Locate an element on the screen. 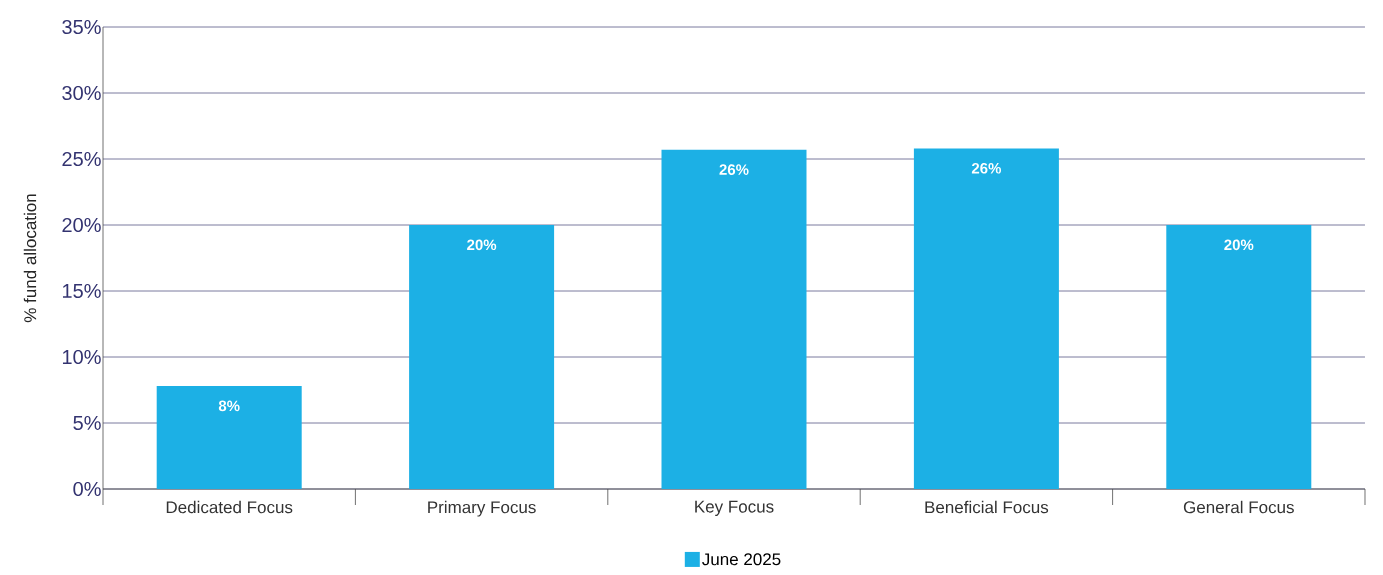  y-tick-label: 25% is located at coordinates (81, 159).